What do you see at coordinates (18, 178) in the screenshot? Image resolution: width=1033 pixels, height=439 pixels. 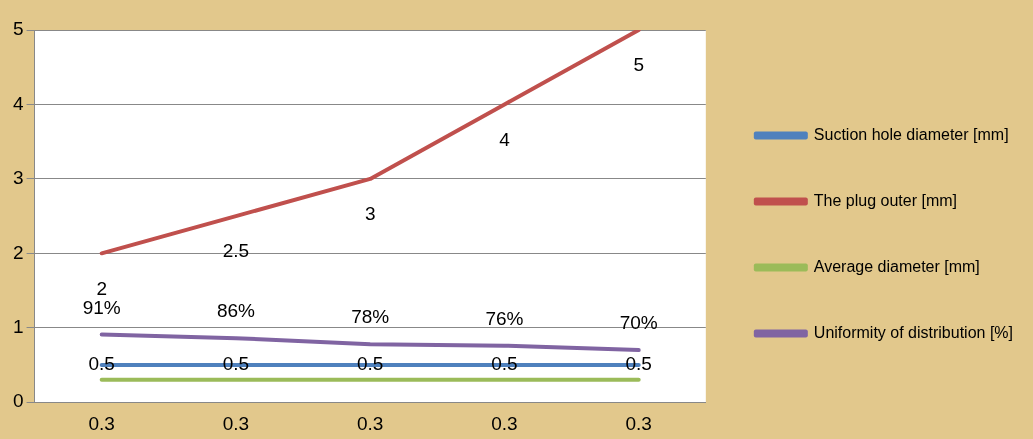 I see `y-tick-label: 3` at bounding box center [18, 178].